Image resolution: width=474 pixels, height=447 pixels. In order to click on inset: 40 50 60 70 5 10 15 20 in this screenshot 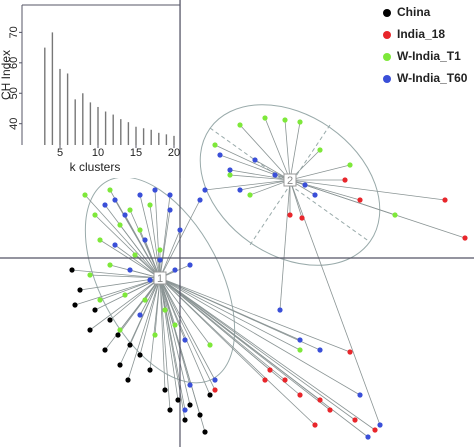, I will do `click(94, 92)`.